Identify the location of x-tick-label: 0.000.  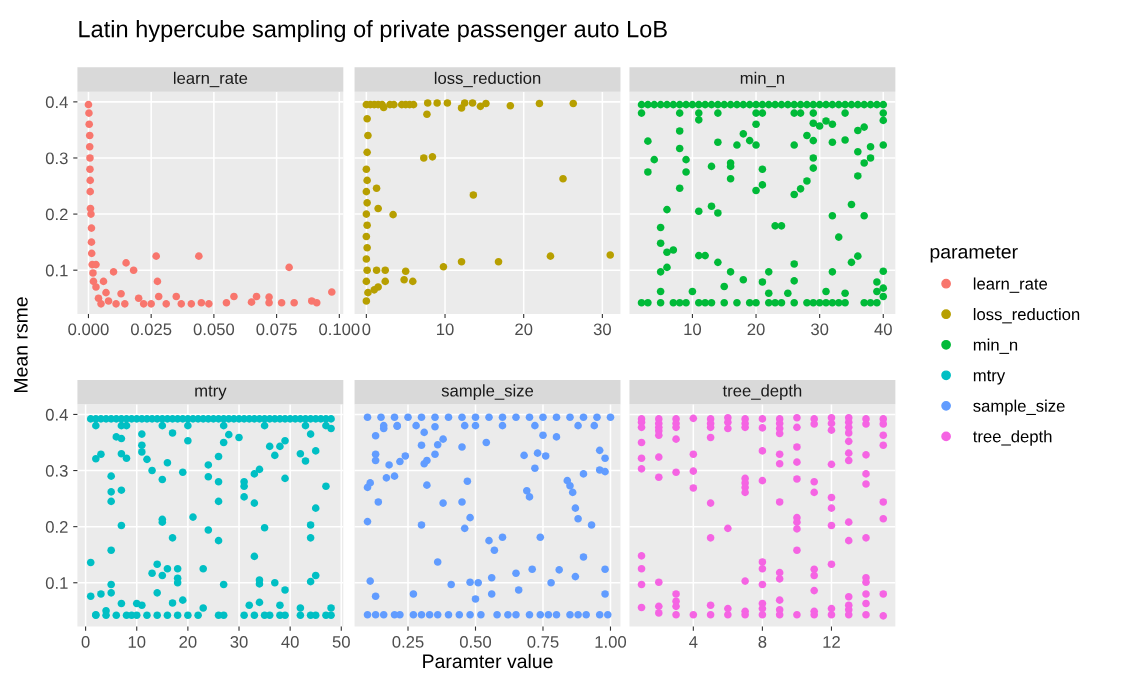
(88, 329).